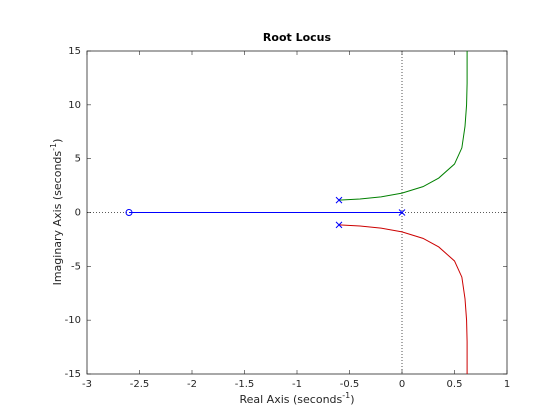  What do you see at coordinates (402, 384) in the screenshot?
I see `x-tick-label: 0` at bounding box center [402, 384].